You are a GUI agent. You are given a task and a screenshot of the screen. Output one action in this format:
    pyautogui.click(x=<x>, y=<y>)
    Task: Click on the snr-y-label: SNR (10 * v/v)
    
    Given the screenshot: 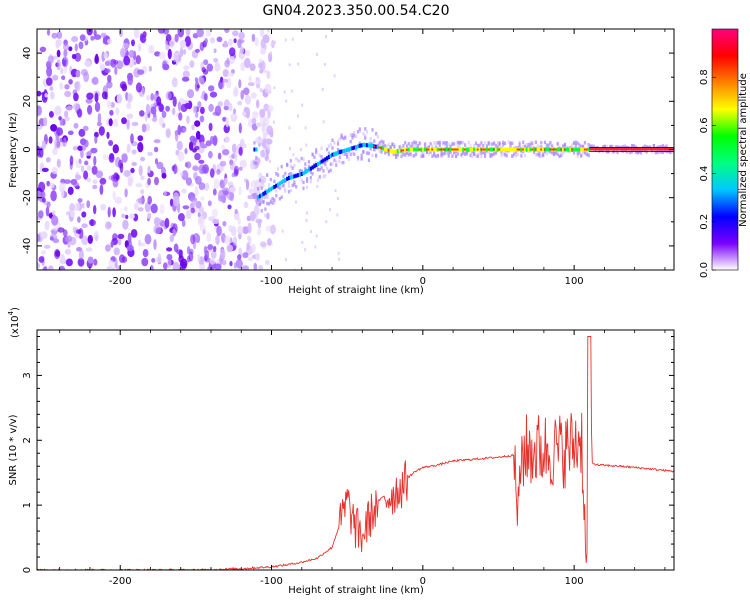 What is the action you would take?
    pyautogui.click(x=13, y=449)
    